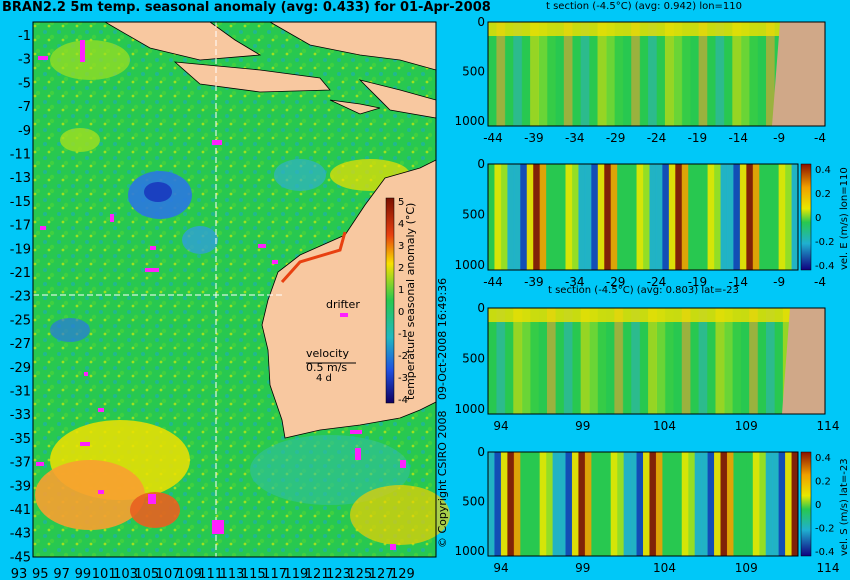  What do you see at coordinates (401, 202) in the screenshot?
I see `temp-colorbar-tick: 5` at bounding box center [401, 202].